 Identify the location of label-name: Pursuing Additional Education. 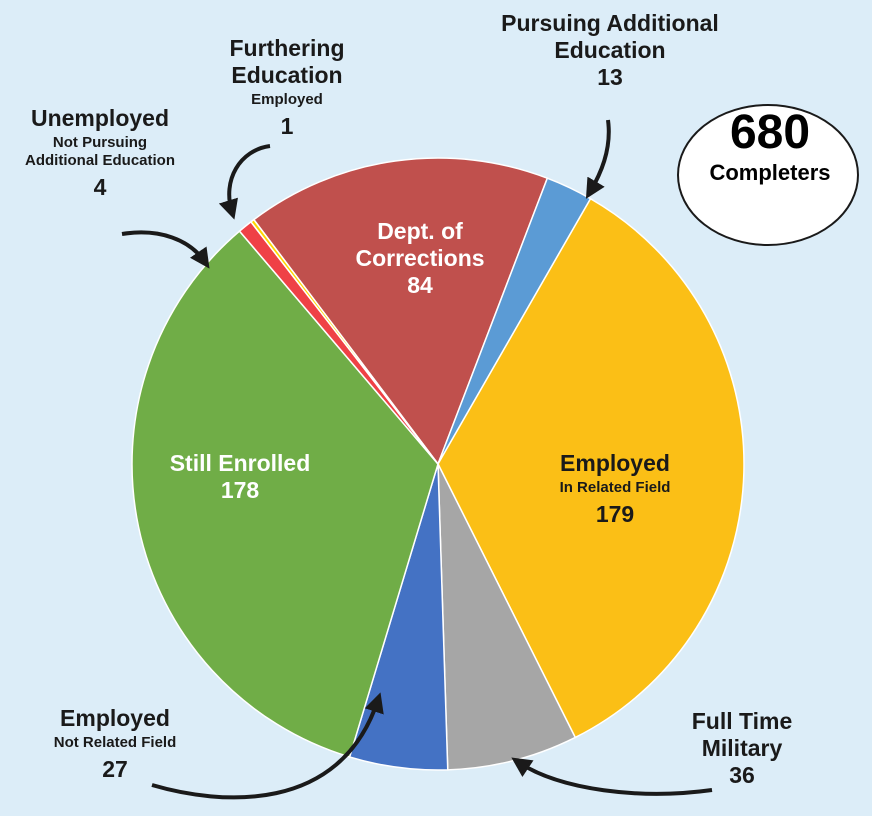
(610, 37).